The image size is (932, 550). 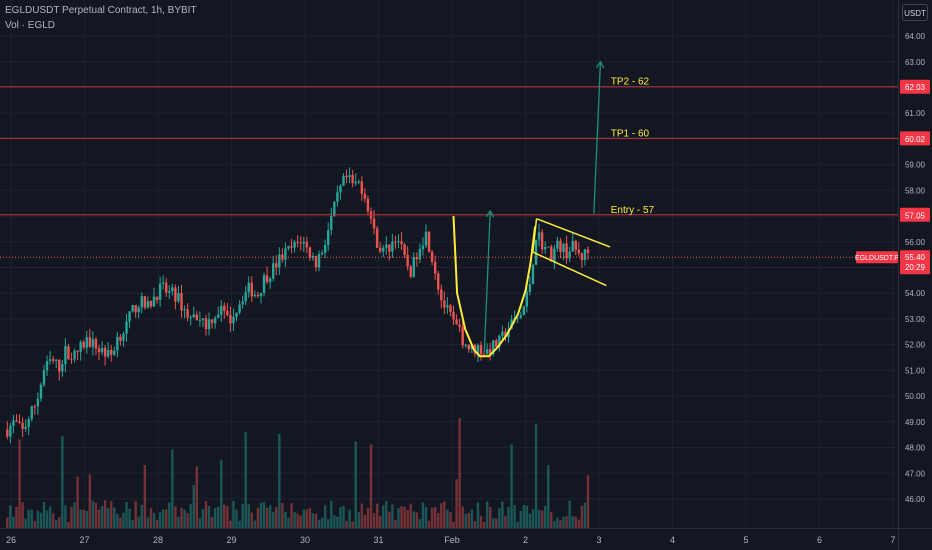 I want to click on price-tick-label: 46.00, so click(x=915, y=499).